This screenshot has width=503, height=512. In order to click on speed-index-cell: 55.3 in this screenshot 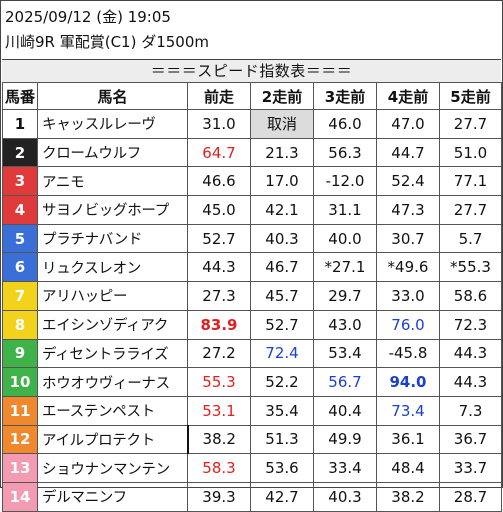, I will do `click(219, 382)`.